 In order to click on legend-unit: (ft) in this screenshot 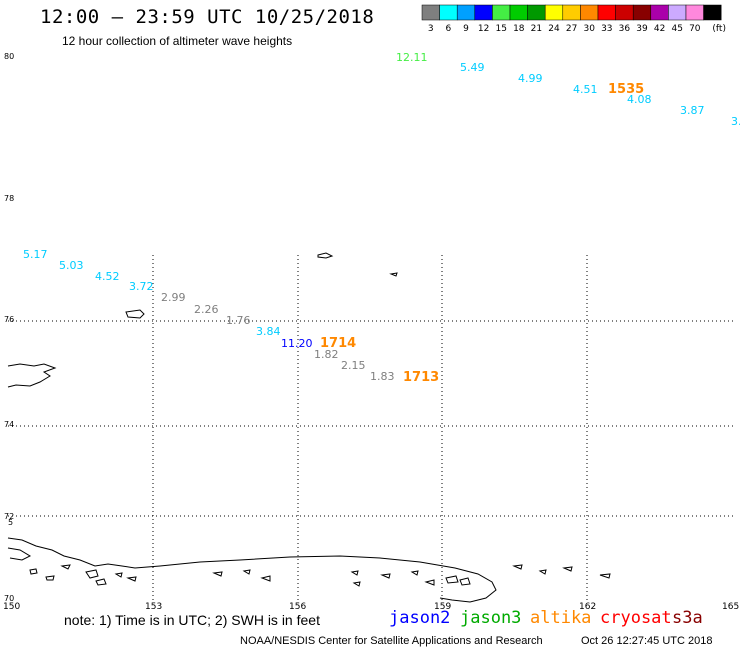, I will do `click(719, 29)`.